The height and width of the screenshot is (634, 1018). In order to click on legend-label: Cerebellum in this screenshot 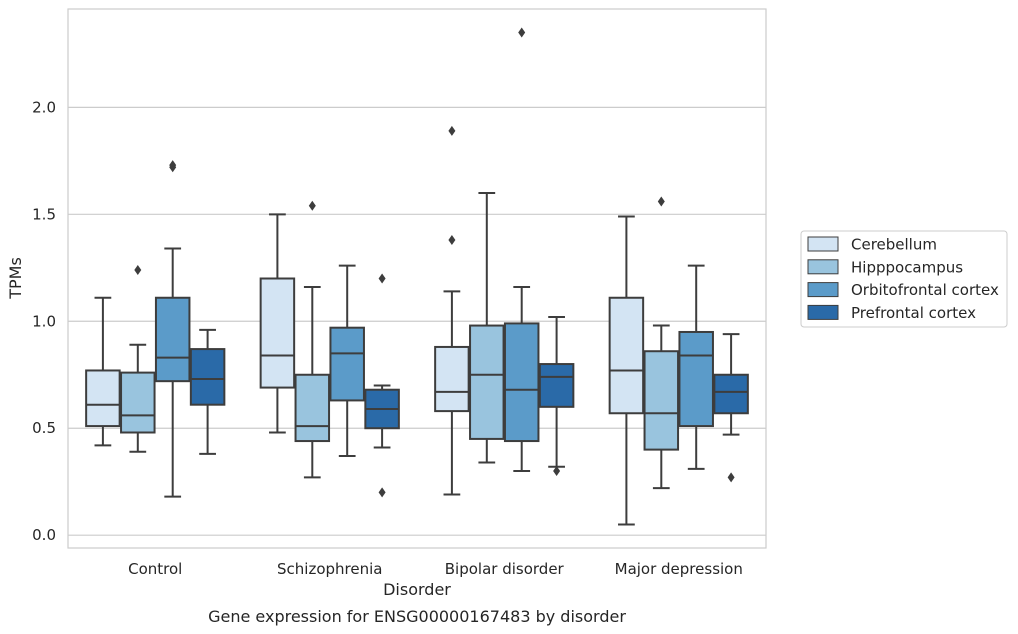, I will do `click(894, 245)`.